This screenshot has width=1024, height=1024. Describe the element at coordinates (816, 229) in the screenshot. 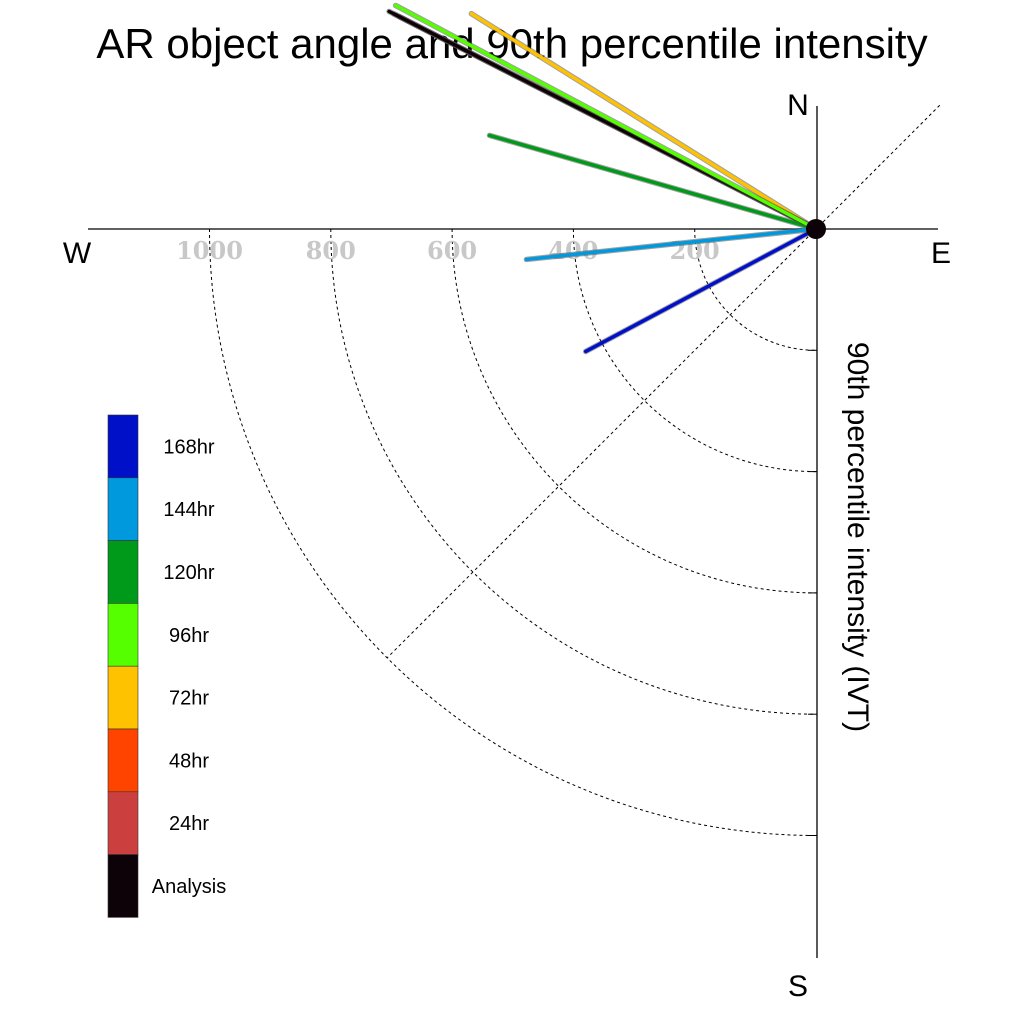

I see `origin-marker` at that location.